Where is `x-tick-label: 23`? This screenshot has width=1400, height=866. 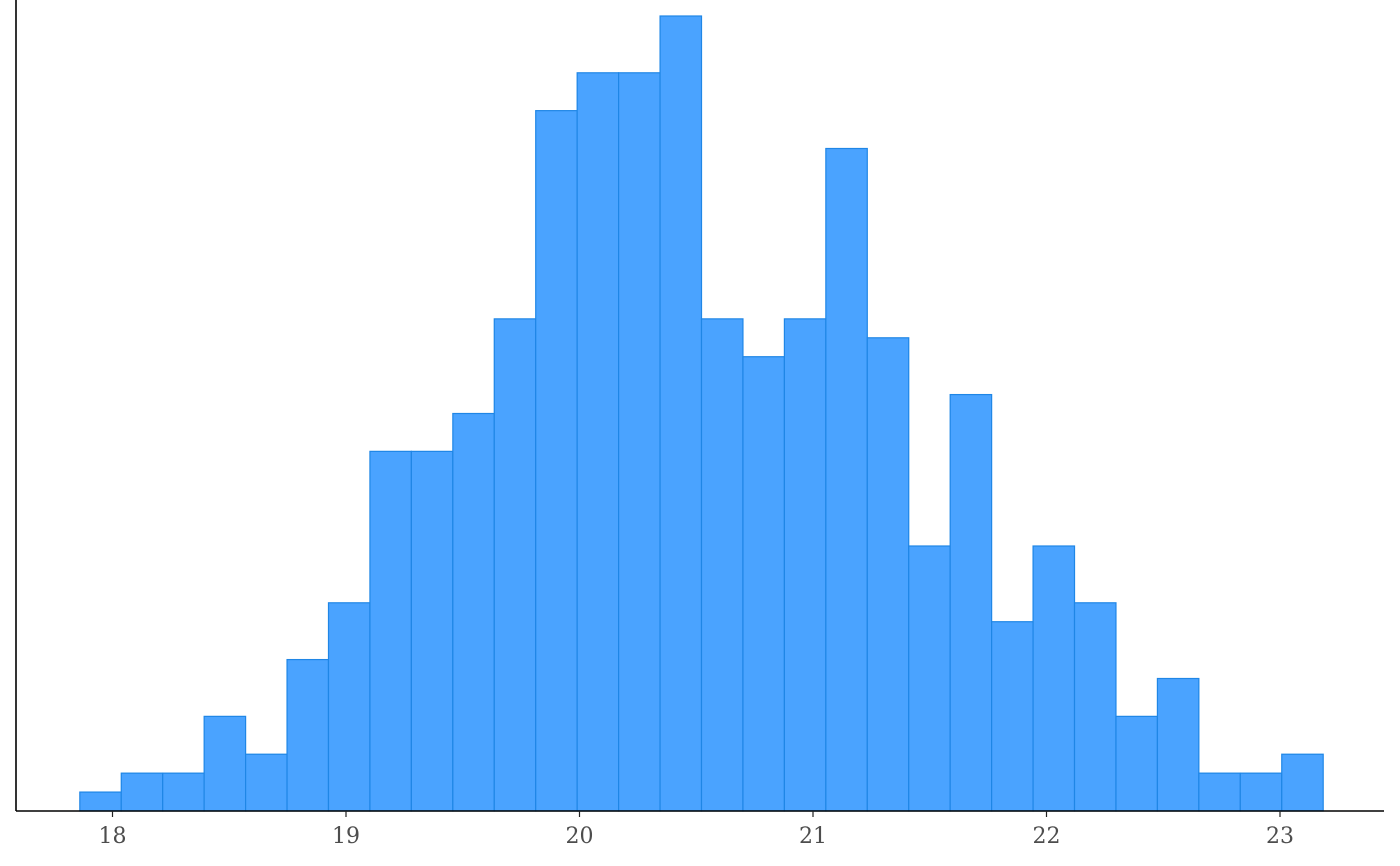
x-tick-label: 23 is located at coordinates (1280, 836).